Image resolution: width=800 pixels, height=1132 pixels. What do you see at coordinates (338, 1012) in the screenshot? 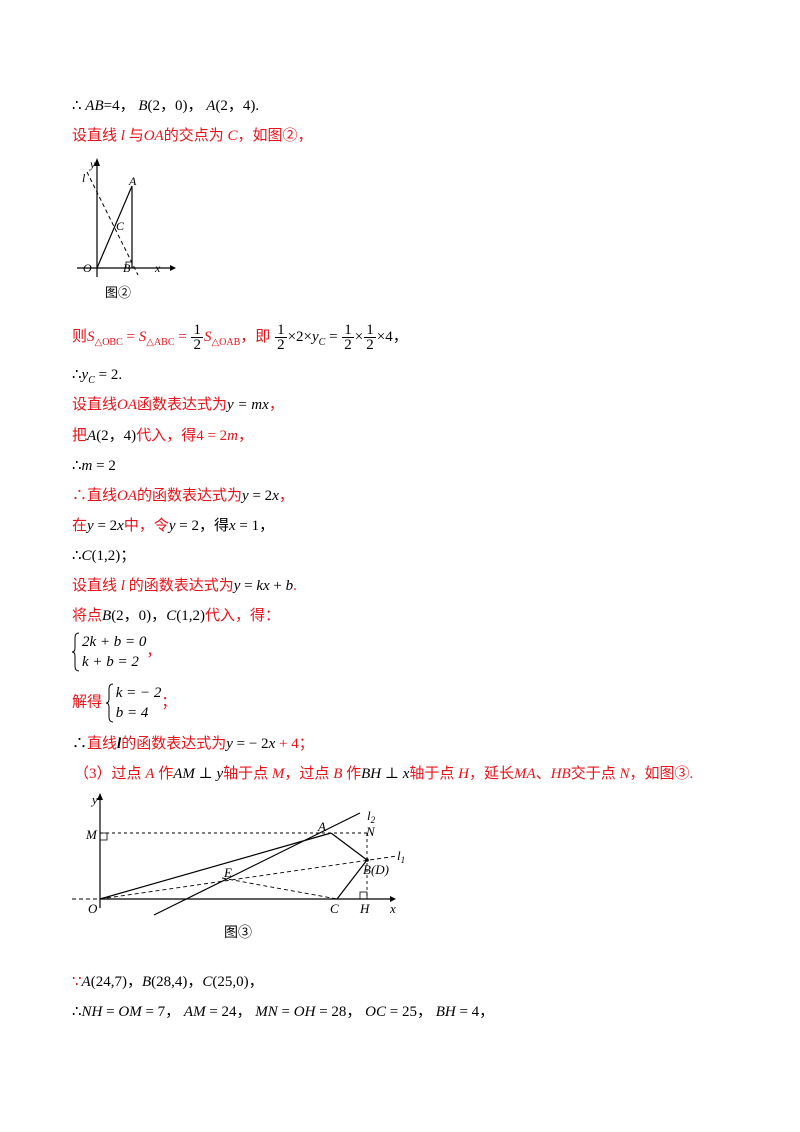
I see `text: = 28，` at bounding box center [338, 1012].